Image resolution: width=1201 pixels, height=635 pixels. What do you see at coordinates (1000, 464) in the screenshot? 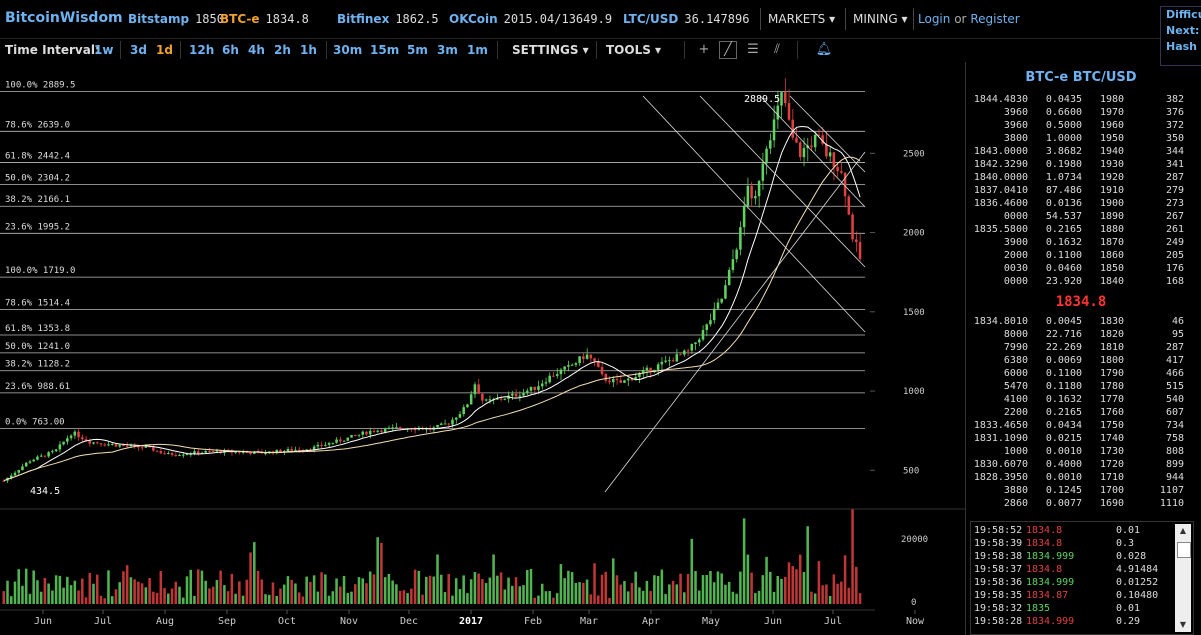
I see `order-price: 1830.6070` at bounding box center [1000, 464].